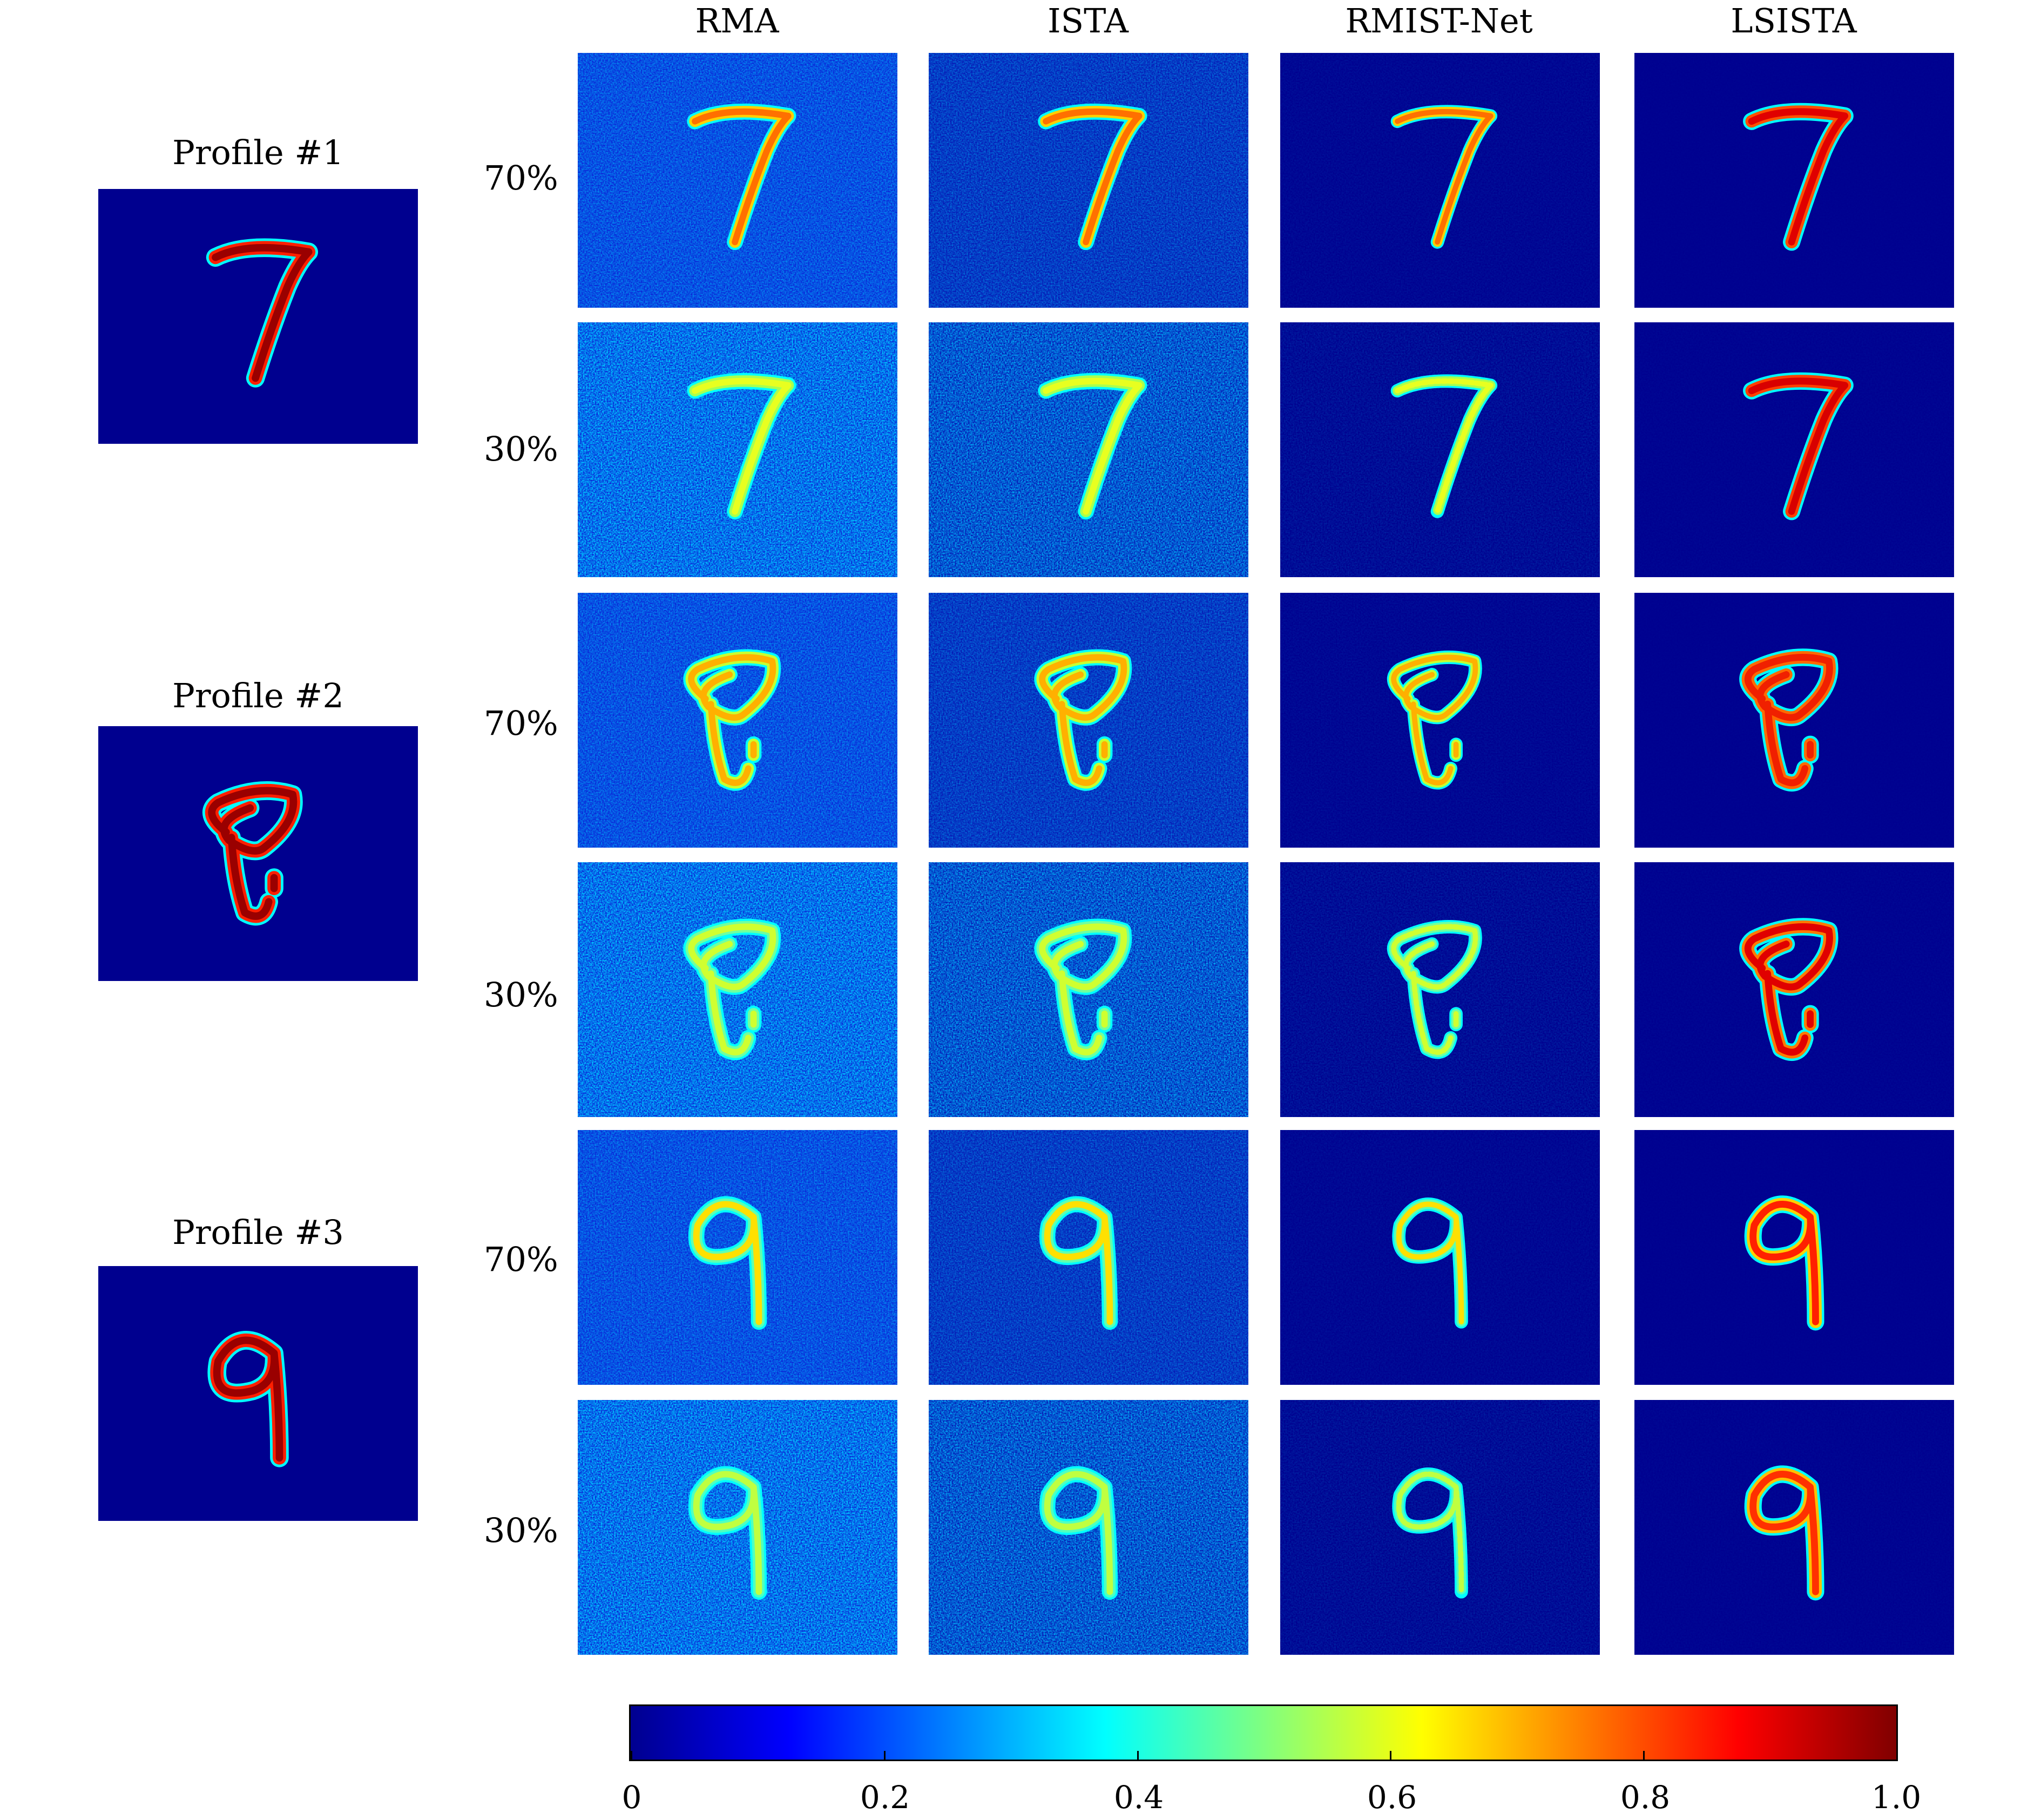  Describe the element at coordinates (1645, 1798) in the screenshot. I see `colorbar-label-4: 0.8` at that location.